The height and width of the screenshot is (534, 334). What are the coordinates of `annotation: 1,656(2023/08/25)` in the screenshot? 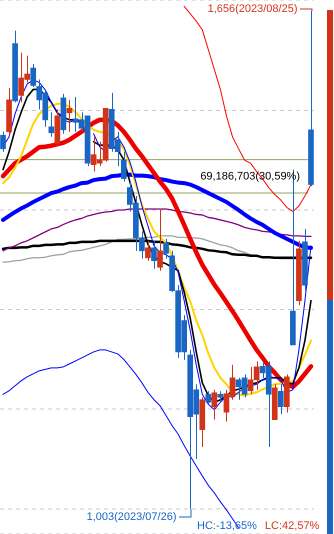 It's located at (253, 8).